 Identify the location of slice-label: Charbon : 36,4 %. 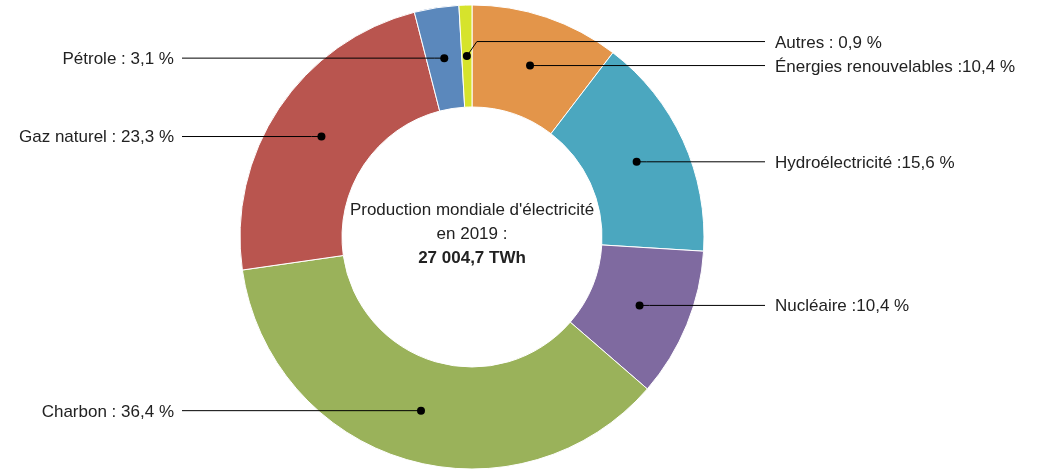
(107, 411).